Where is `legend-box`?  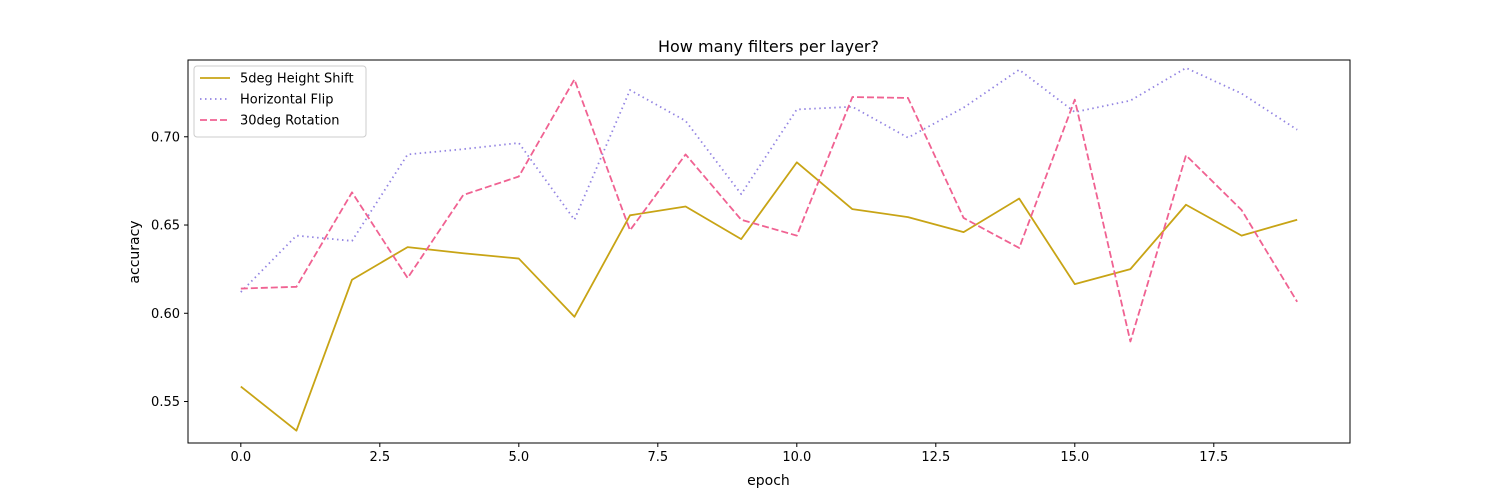 legend-box is located at coordinates (280, 101).